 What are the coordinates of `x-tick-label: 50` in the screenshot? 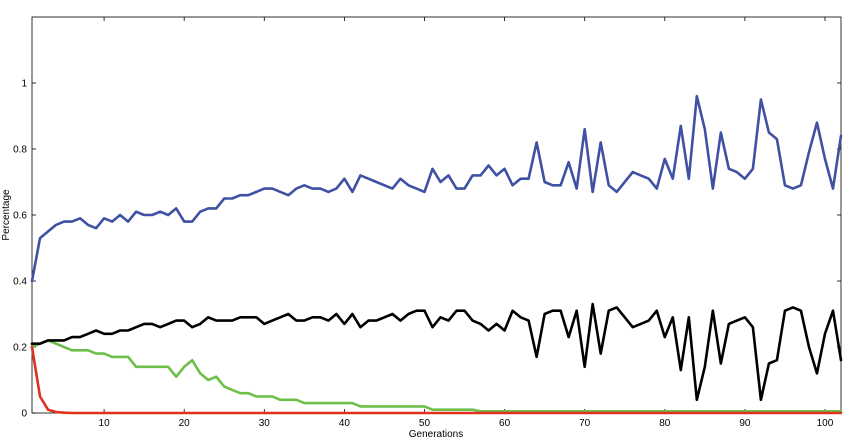 It's located at (425, 423).